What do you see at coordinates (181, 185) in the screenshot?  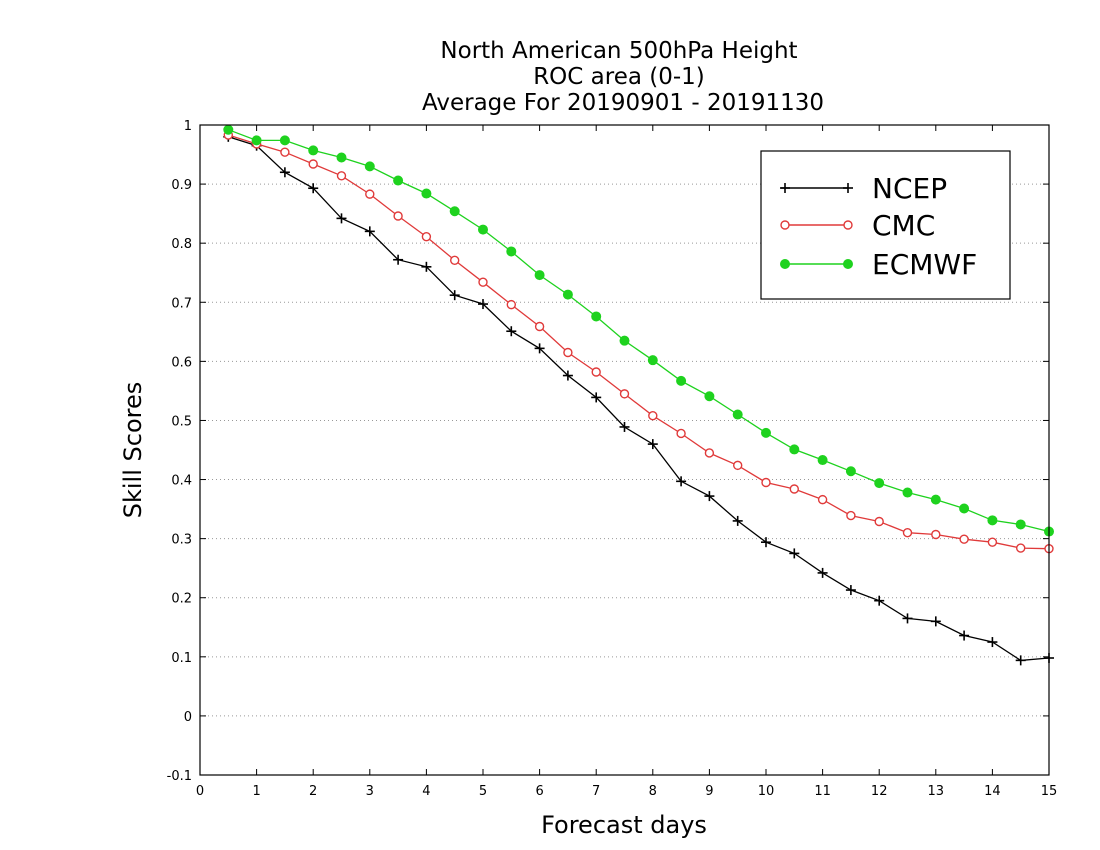 I see `y-tick-label: 0.9` at bounding box center [181, 185].